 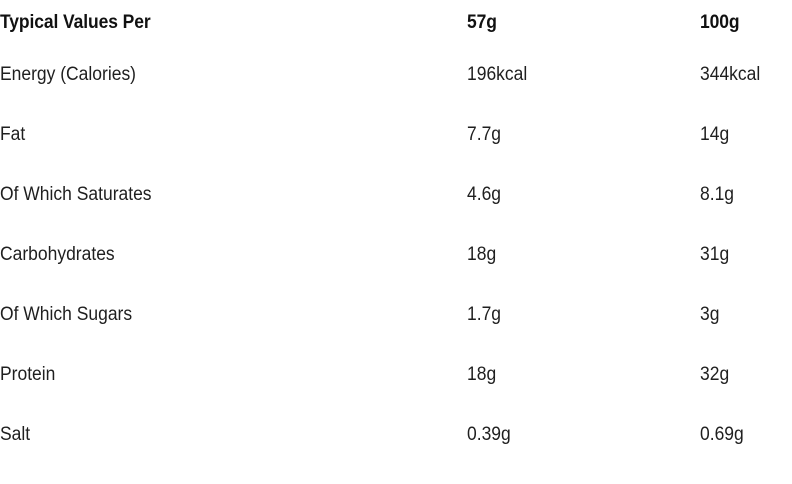 What do you see at coordinates (715, 374) in the screenshot?
I see `nutrient-value-protein-per-100g: 32g` at bounding box center [715, 374].